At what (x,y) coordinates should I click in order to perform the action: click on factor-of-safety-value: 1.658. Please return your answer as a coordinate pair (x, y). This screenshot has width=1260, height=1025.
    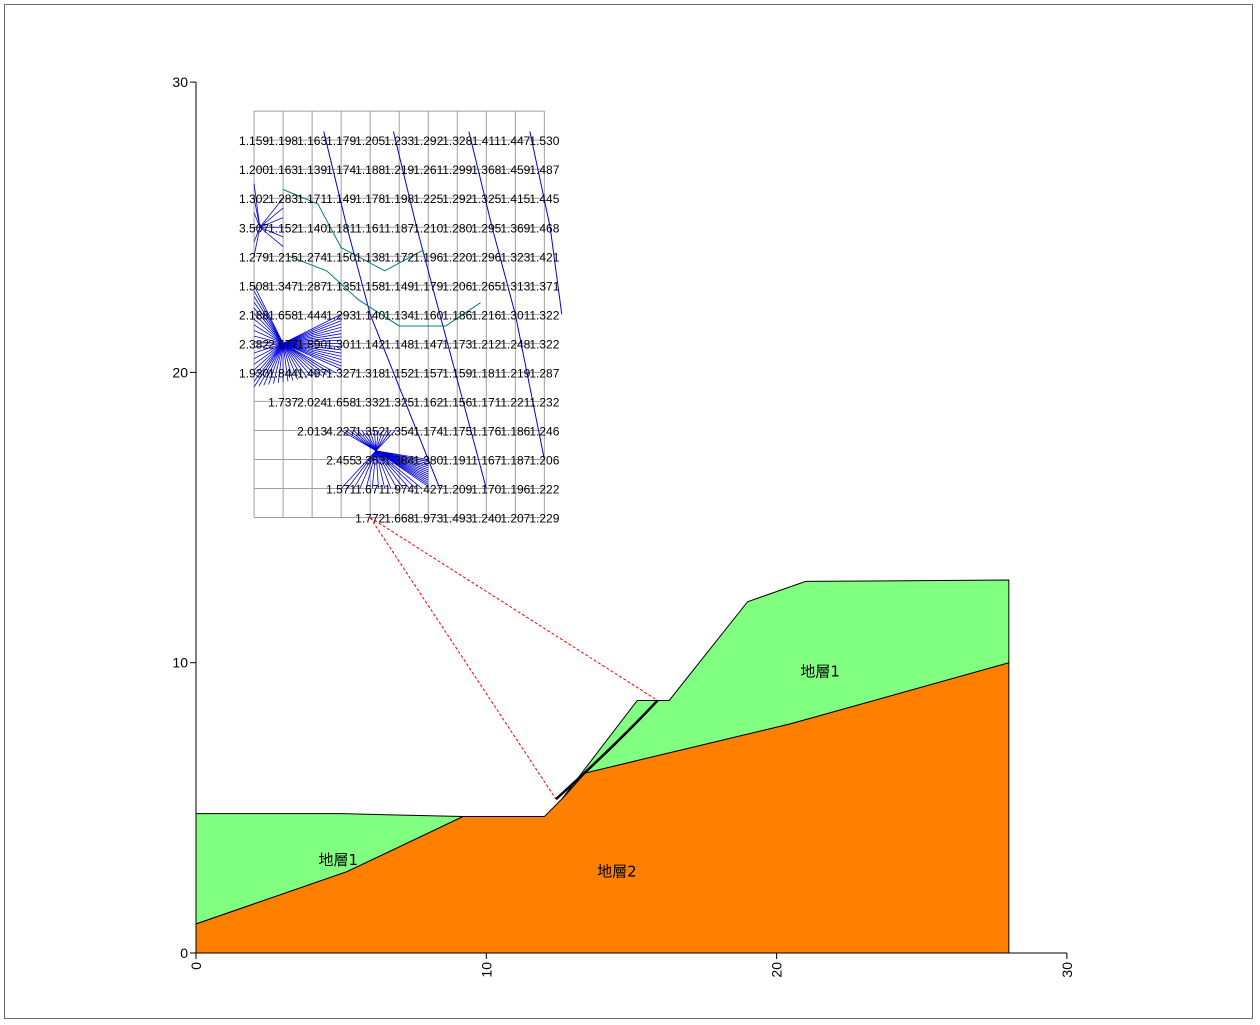
    Looking at the image, I should click on (341, 402).